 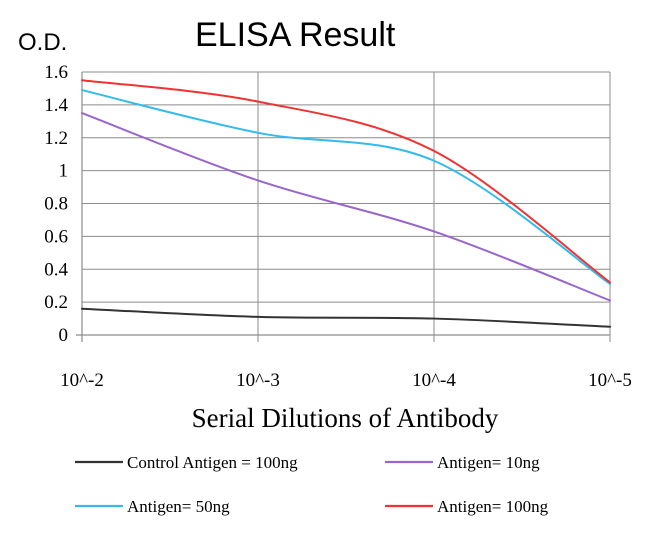 What do you see at coordinates (346, 380) in the screenshot?
I see `x-tick-labels: 10^-2 10^-3 10^-4 10^-5` at bounding box center [346, 380].